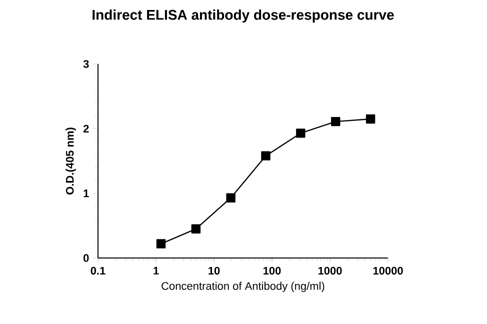 The height and width of the screenshot is (324, 487). What do you see at coordinates (330, 270) in the screenshot?
I see `x-tick-label: 1000` at bounding box center [330, 270].